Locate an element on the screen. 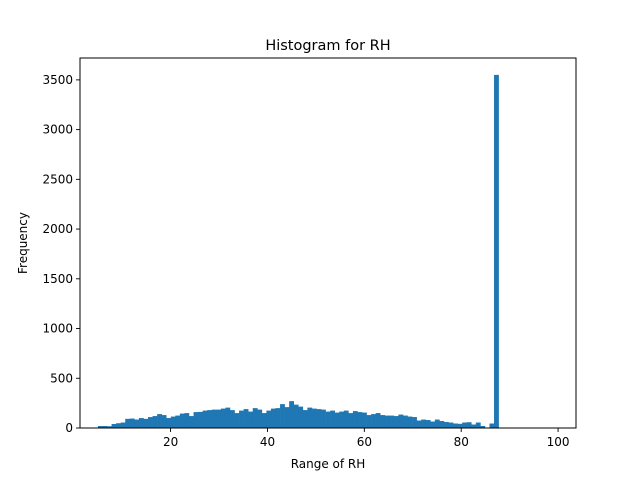  y-tick-label: 3000 is located at coordinates (57, 130).